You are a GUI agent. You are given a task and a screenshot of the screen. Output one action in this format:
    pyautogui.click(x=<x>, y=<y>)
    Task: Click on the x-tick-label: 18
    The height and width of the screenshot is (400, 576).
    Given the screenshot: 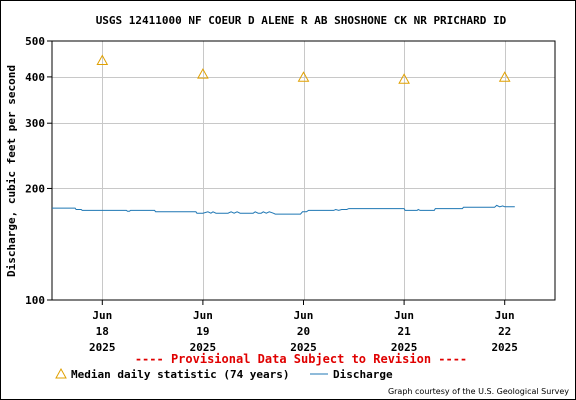 What is the action you would take?
    pyautogui.click(x=102, y=331)
    